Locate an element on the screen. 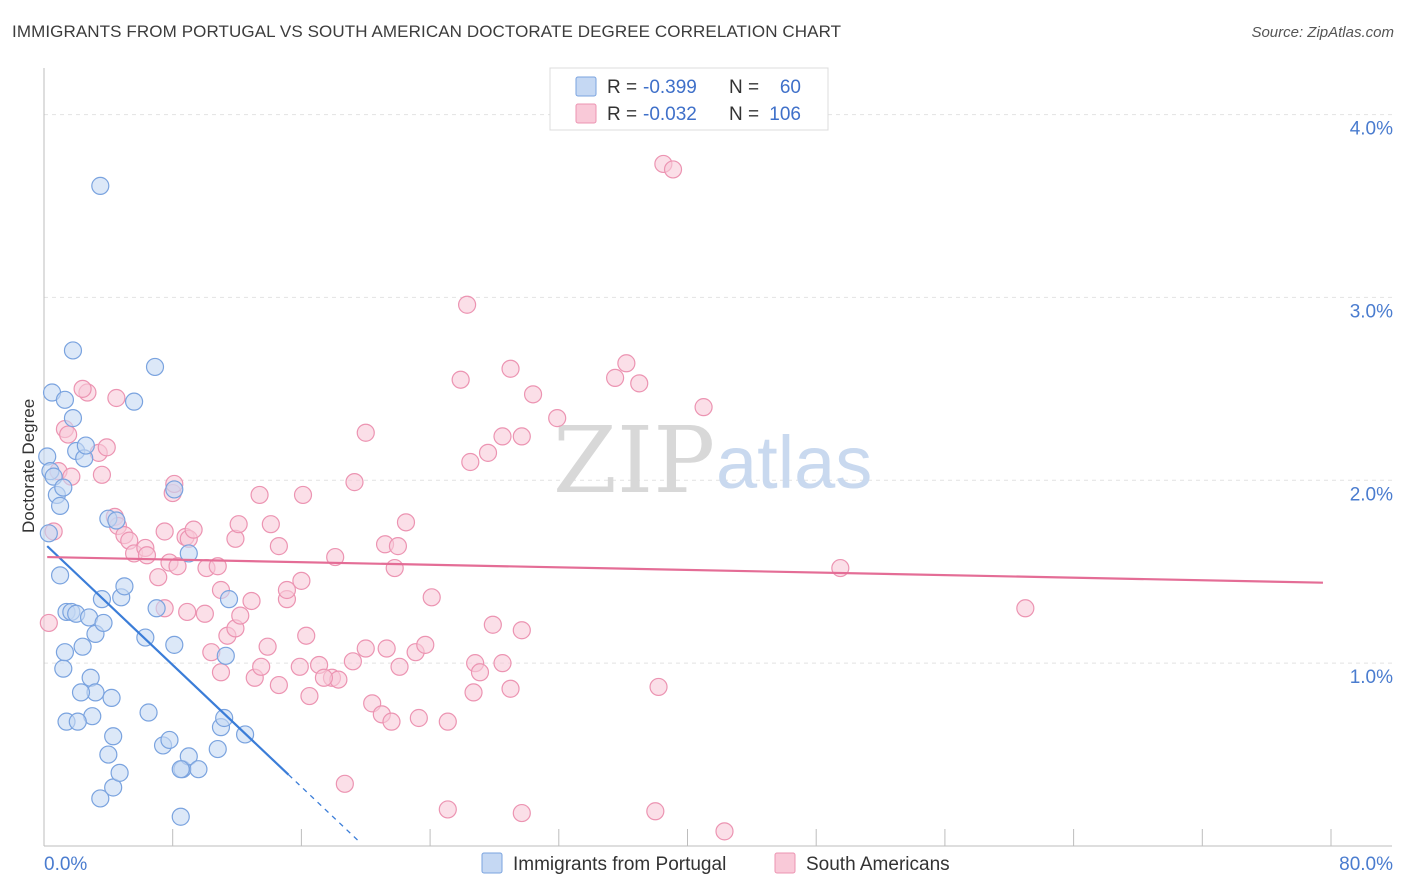  y-tick-label: 3.0% is located at coordinates (1371, 311).